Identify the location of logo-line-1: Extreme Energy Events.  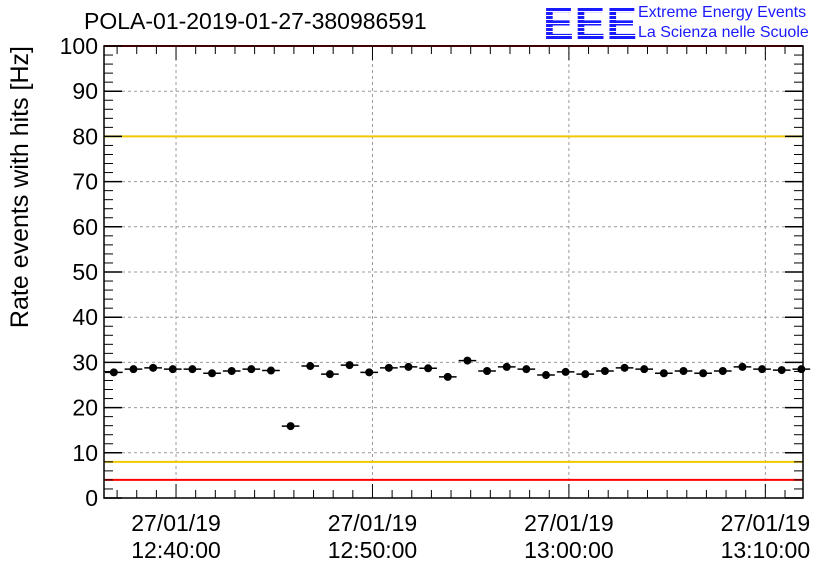
(722, 12).